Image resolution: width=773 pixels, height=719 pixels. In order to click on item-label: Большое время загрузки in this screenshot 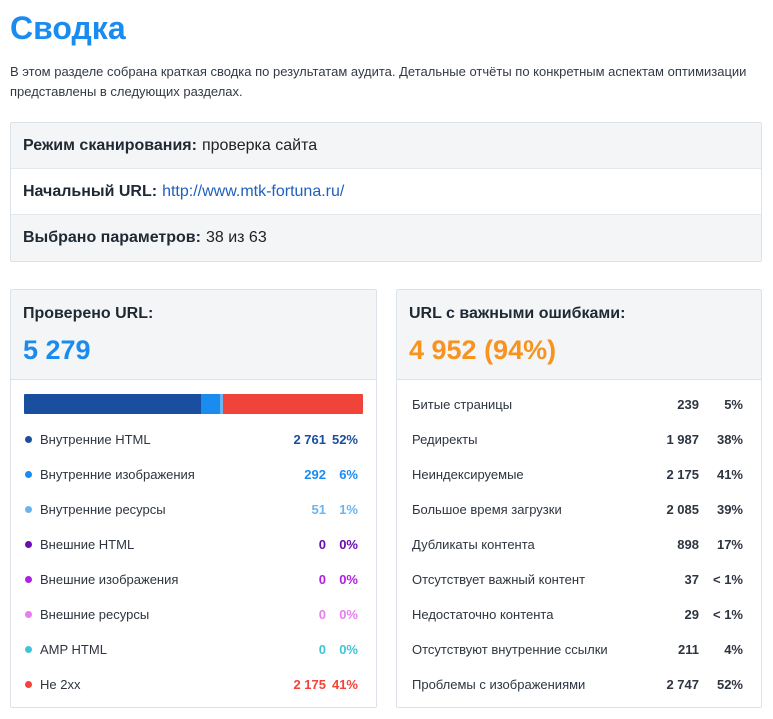, I will do `click(487, 509)`.